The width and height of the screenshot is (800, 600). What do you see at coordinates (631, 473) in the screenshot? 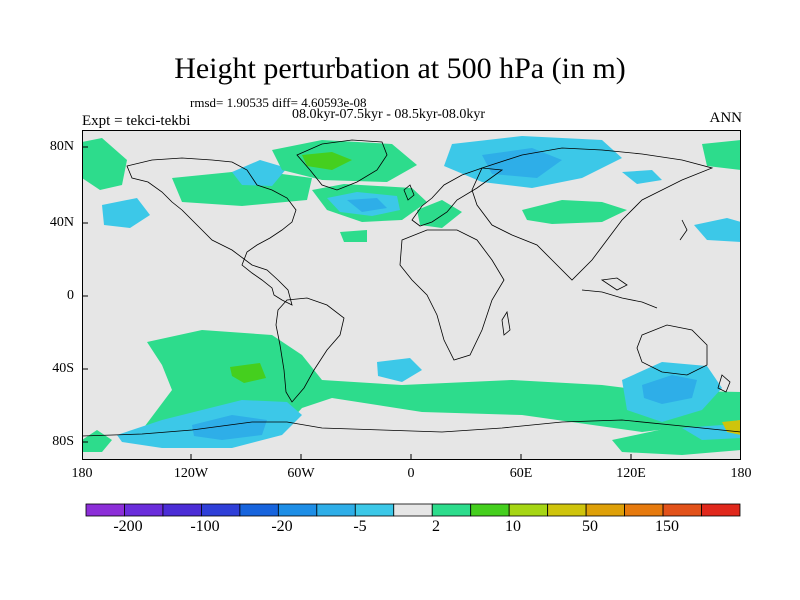
I see `lon-tick-label: 120E` at bounding box center [631, 473].